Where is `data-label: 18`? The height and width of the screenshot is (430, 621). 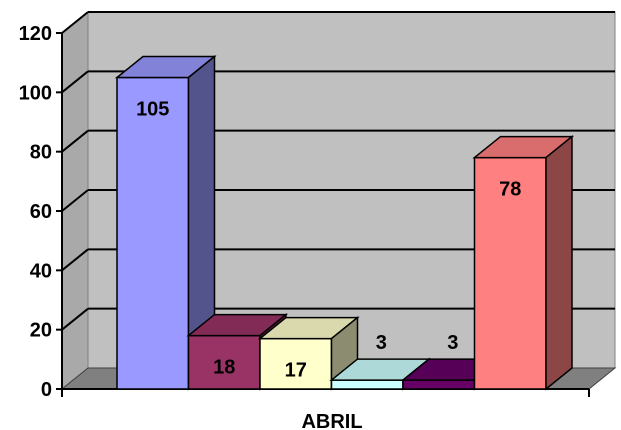 data-label: 18 is located at coordinates (224, 368).